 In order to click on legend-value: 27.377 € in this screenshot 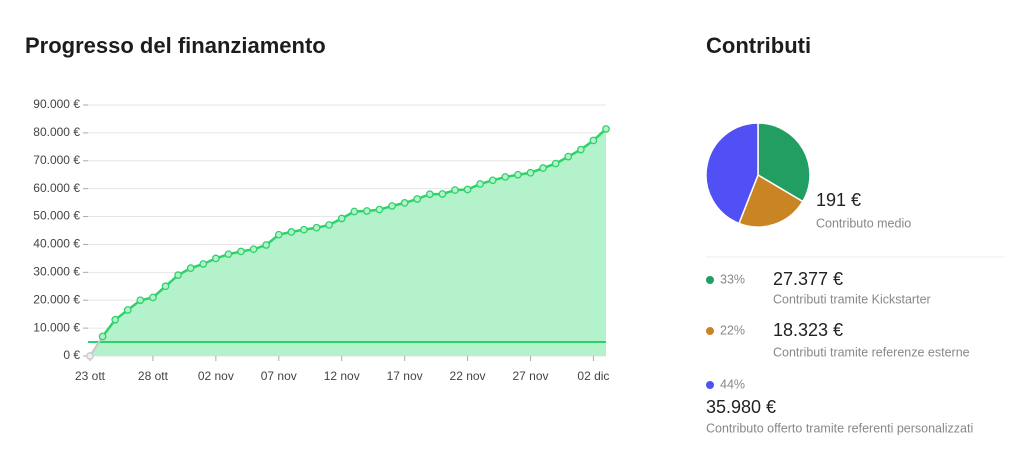, I will do `click(808, 279)`.